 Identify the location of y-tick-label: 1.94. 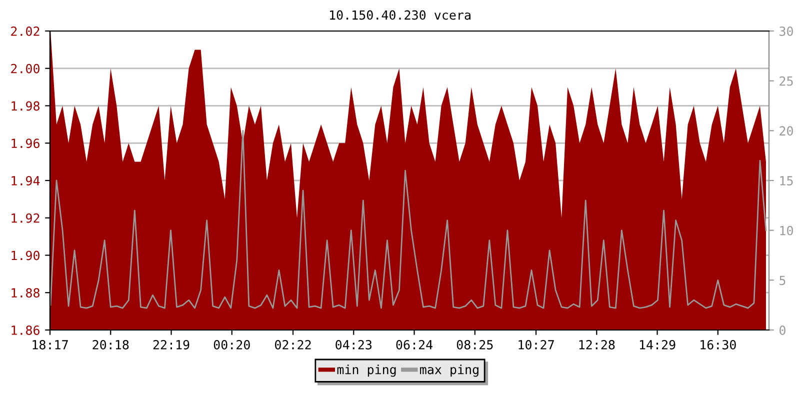
(26, 181).